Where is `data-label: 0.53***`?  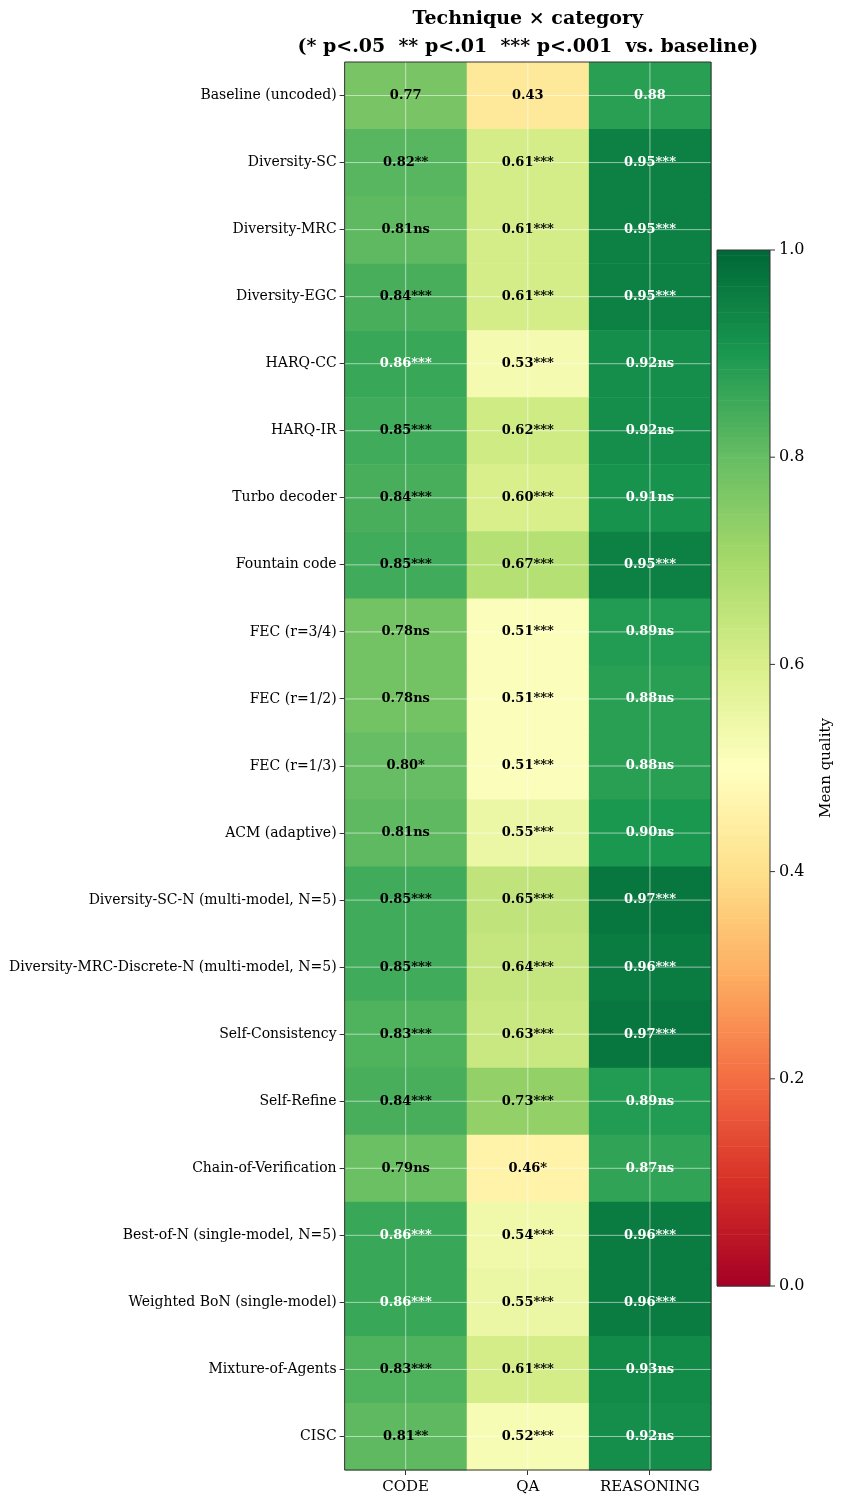
data-label: 0.53*** is located at coordinates (528, 363).